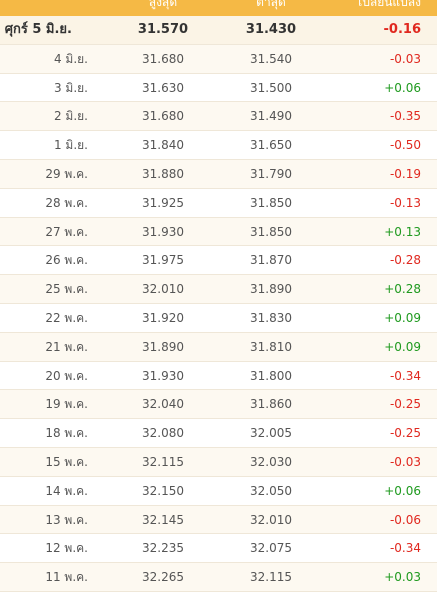 The height and width of the screenshot is (593, 437). Describe the element at coordinates (405, 116) in the screenshot. I see `row-change: -0.35` at that location.